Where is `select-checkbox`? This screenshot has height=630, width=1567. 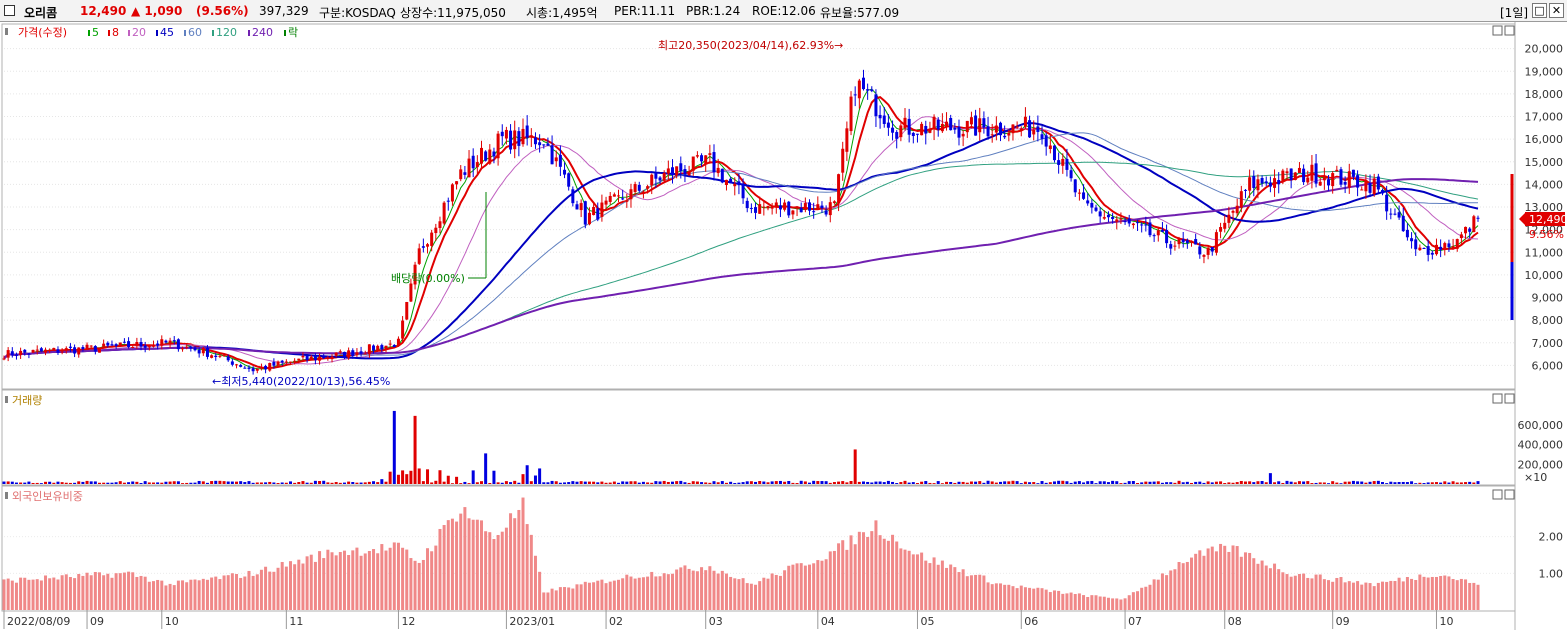
select-checkbox is located at coordinates (9, 10).